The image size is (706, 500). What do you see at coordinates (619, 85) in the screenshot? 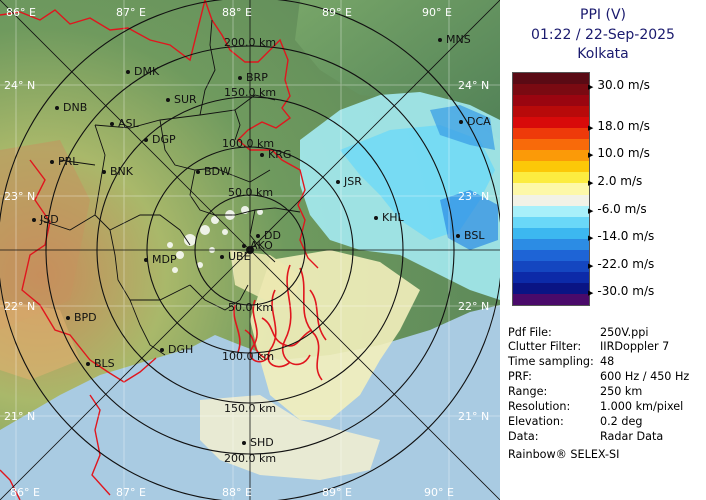
I see `scale-tick-30: ▶ 30.0 m/s` at bounding box center [619, 85].